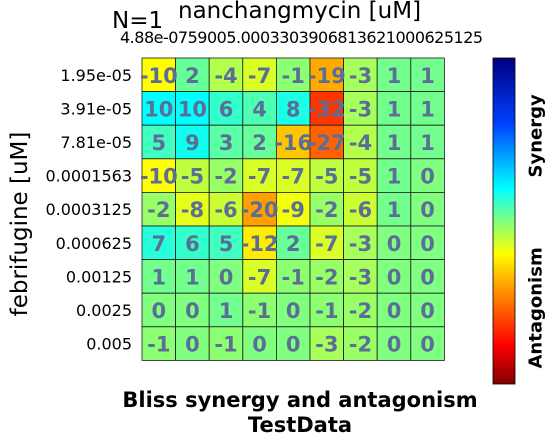  I want to click on x-tick-labels: 4.88e-0759005.0003303906813621000625125, so click(285, 37).